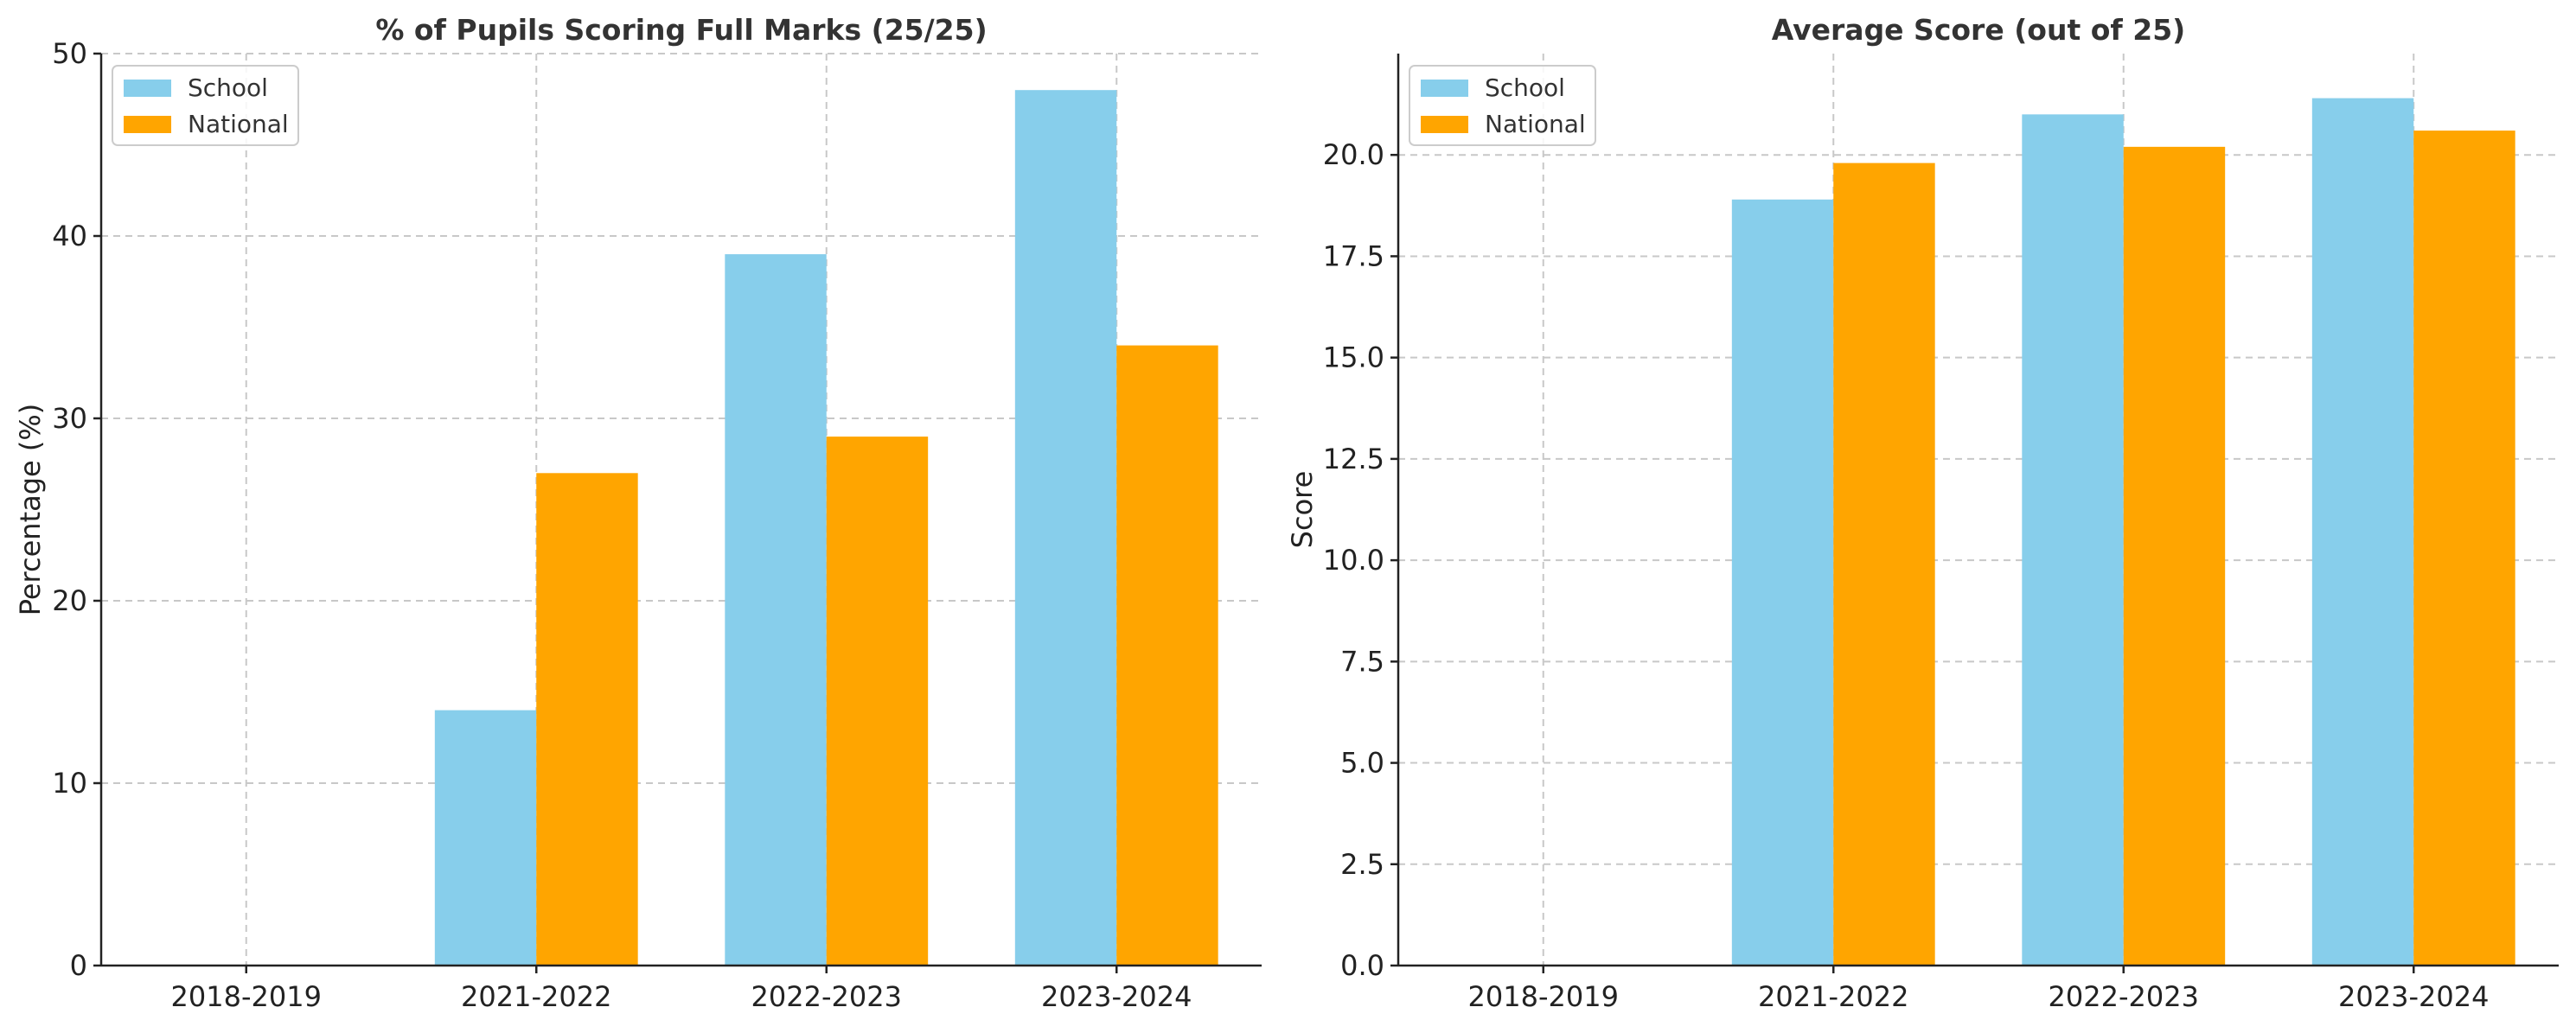  Describe the element at coordinates (1354, 459) in the screenshot. I see `y-tick-label: 12.5` at that location.